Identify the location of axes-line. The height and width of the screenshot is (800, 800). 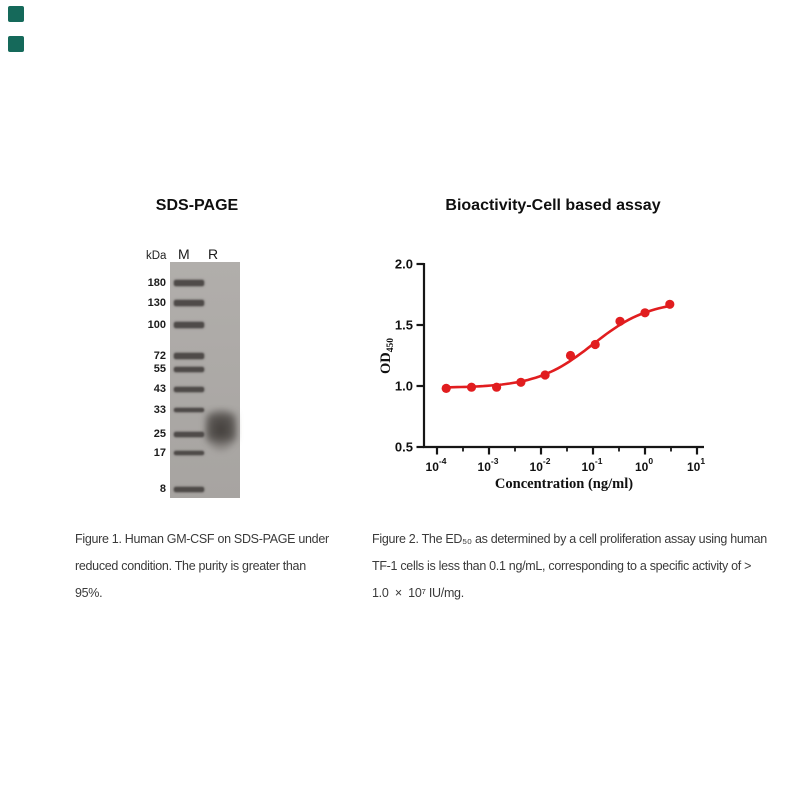
(563, 356).